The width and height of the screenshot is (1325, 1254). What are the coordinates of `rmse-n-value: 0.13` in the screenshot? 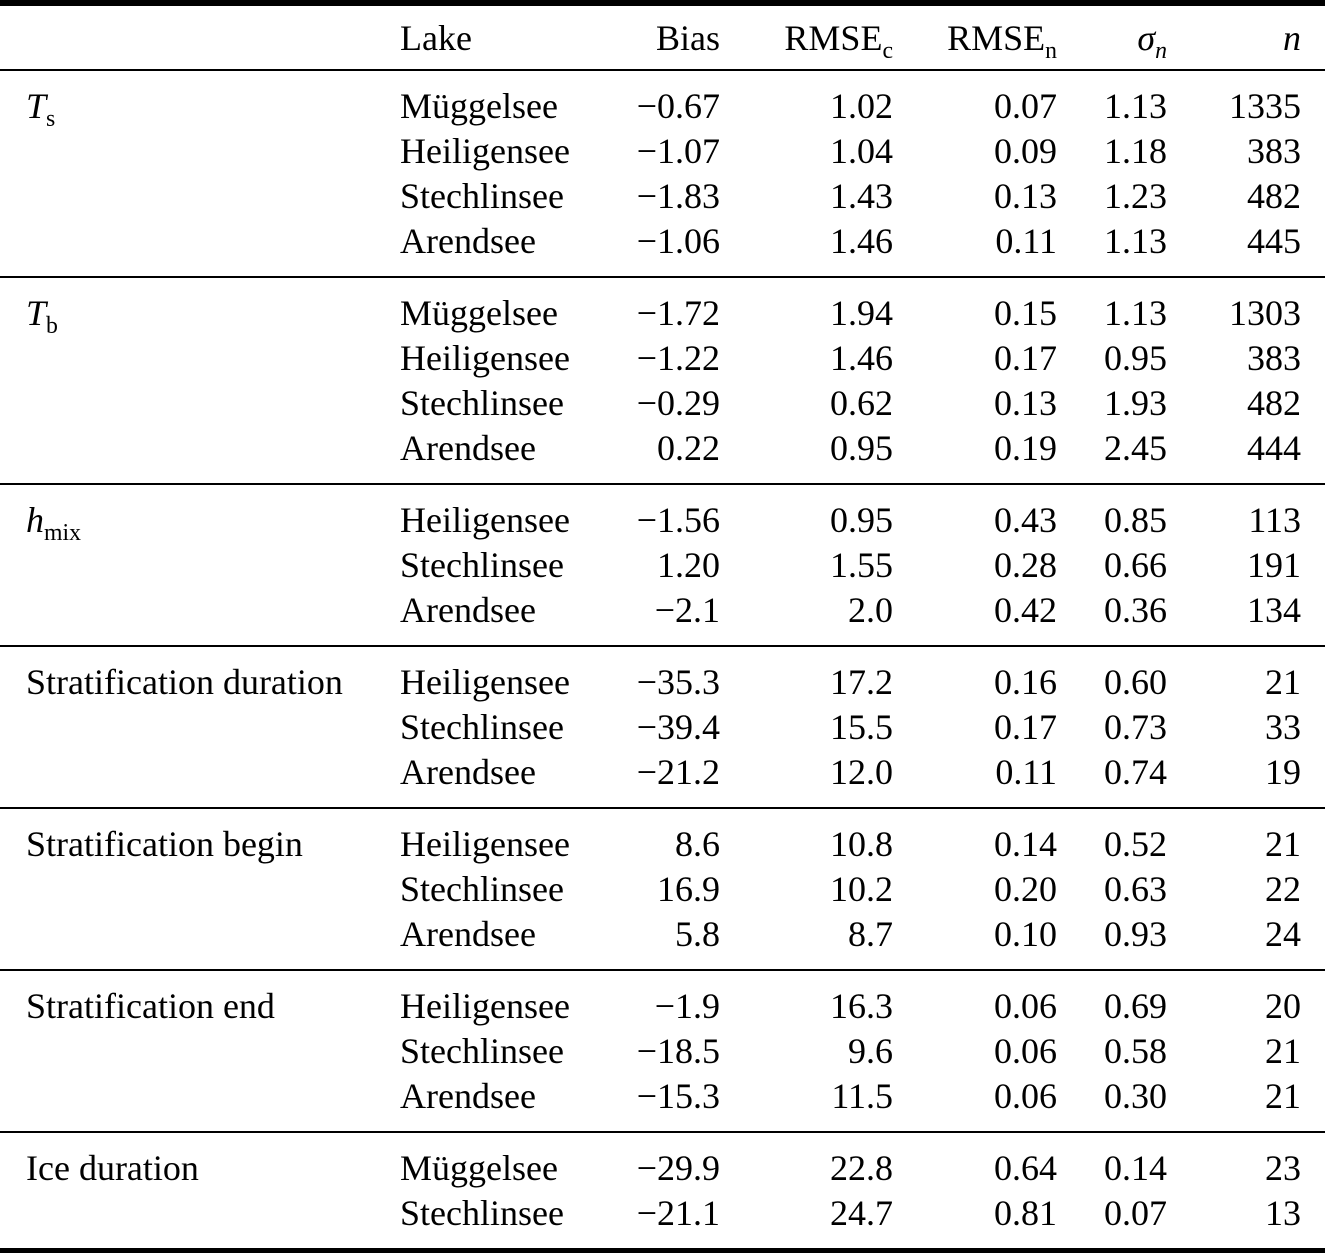 It's located at (1025, 403).